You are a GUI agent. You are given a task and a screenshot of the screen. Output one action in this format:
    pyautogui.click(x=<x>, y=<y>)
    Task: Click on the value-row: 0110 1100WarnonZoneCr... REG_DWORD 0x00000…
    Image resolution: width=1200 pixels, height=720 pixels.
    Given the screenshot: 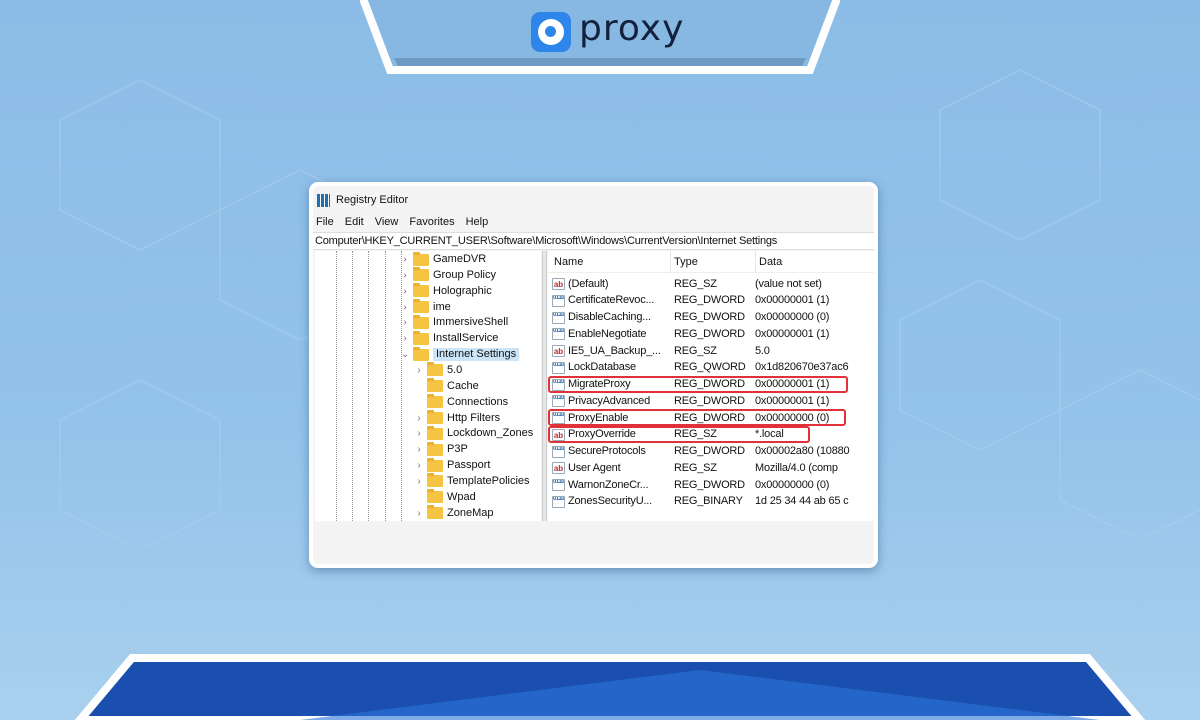 What is the action you would take?
    pyautogui.click(x=711, y=485)
    